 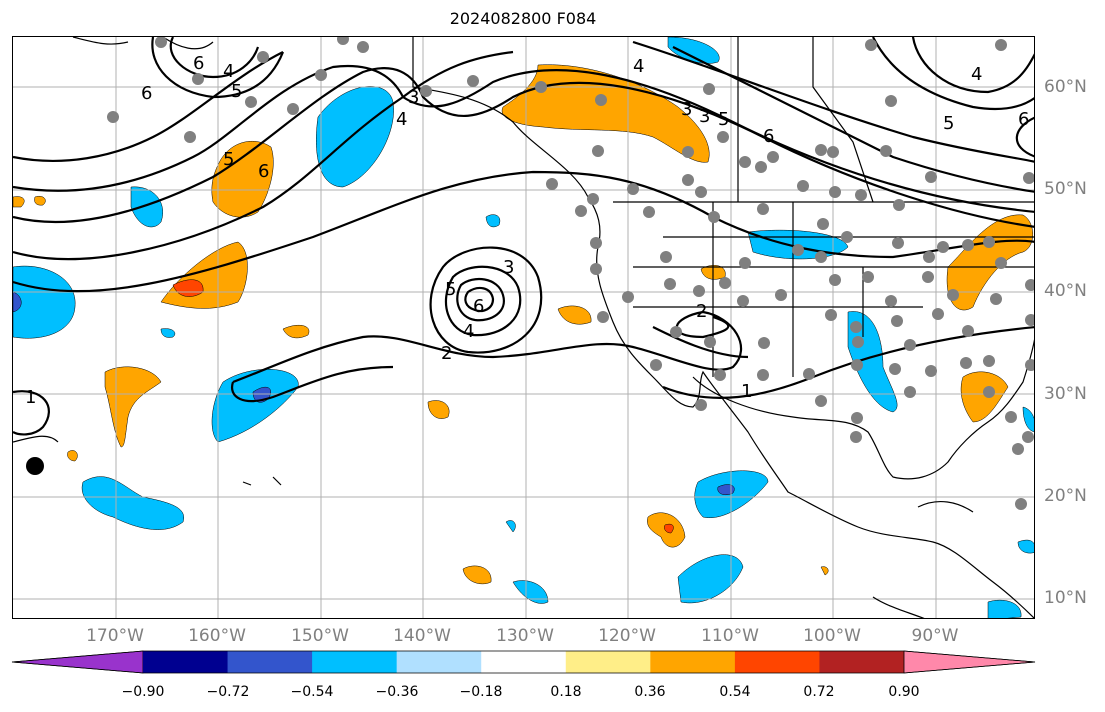 What do you see at coordinates (1065, 496) in the screenshot?
I see `lat-label: 20°N` at bounding box center [1065, 496].